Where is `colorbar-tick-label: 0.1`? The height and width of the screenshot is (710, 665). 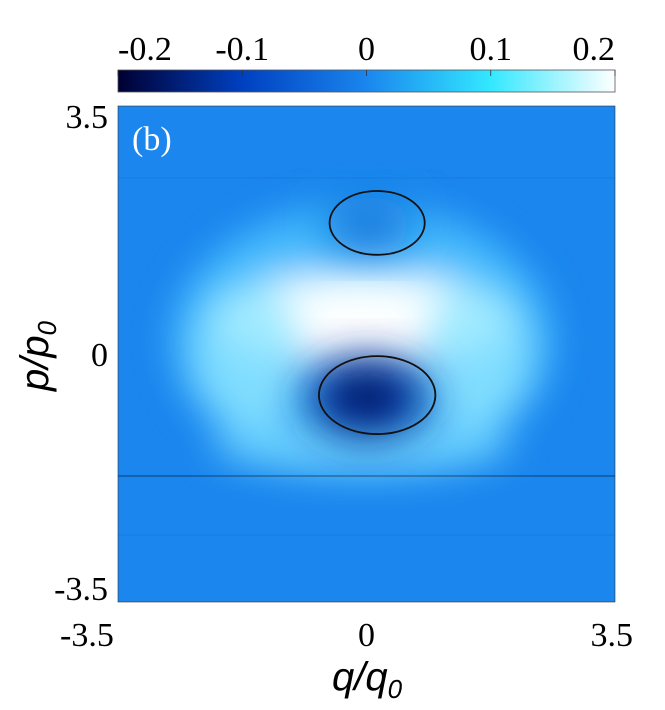
colorbar-tick-label: 0.1 is located at coordinates (491, 49).